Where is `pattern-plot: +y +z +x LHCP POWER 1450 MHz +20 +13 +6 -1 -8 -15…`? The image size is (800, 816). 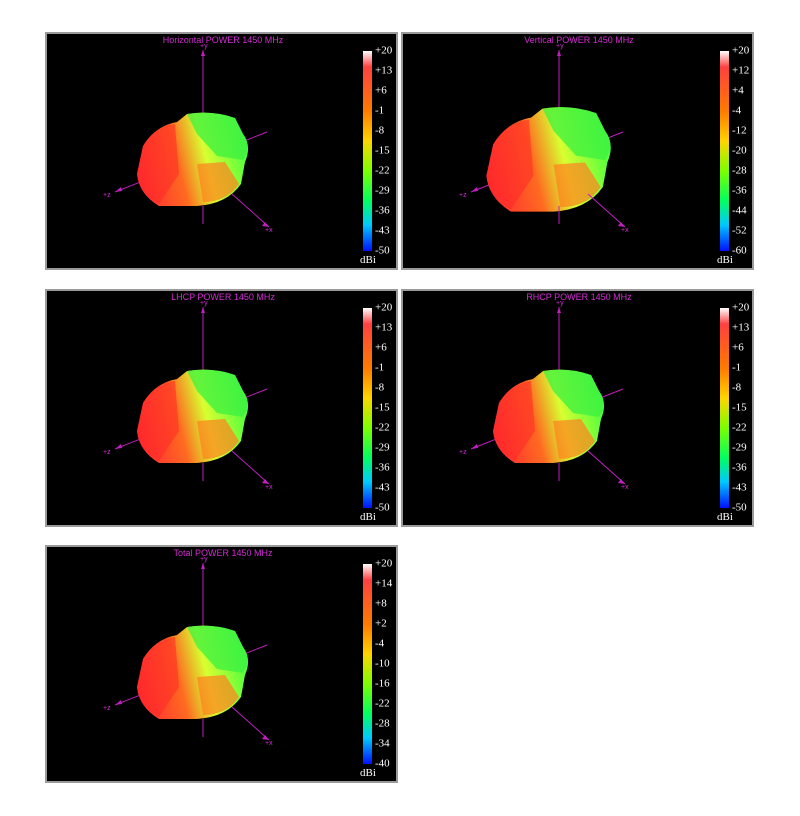 pattern-plot: +y +z +x LHCP POWER 1450 MHz +20 +13 +6 -1 -8 -15… is located at coordinates (248, 407).